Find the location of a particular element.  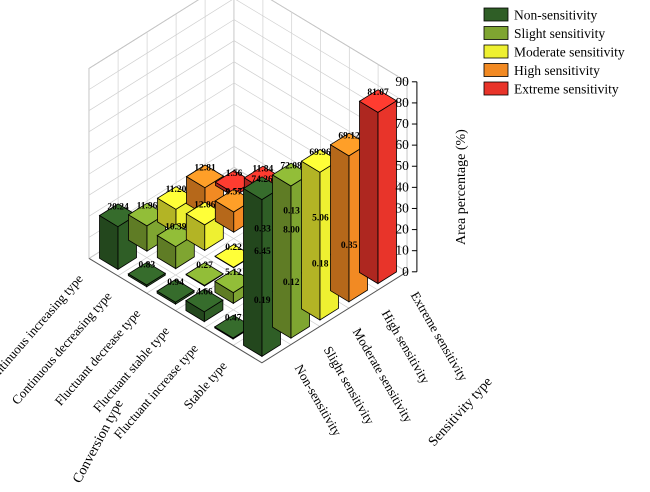

z-tick-label: 10 is located at coordinates (402, 250).